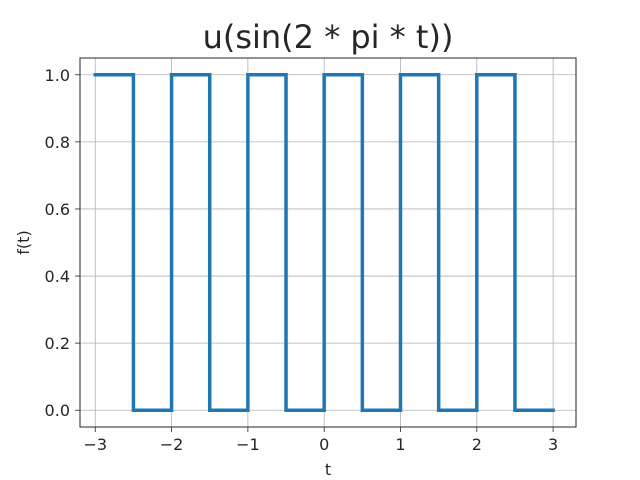  What do you see at coordinates (172, 444) in the screenshot?
I see `x-tick-label: −2` at bounding box center [172, 444].